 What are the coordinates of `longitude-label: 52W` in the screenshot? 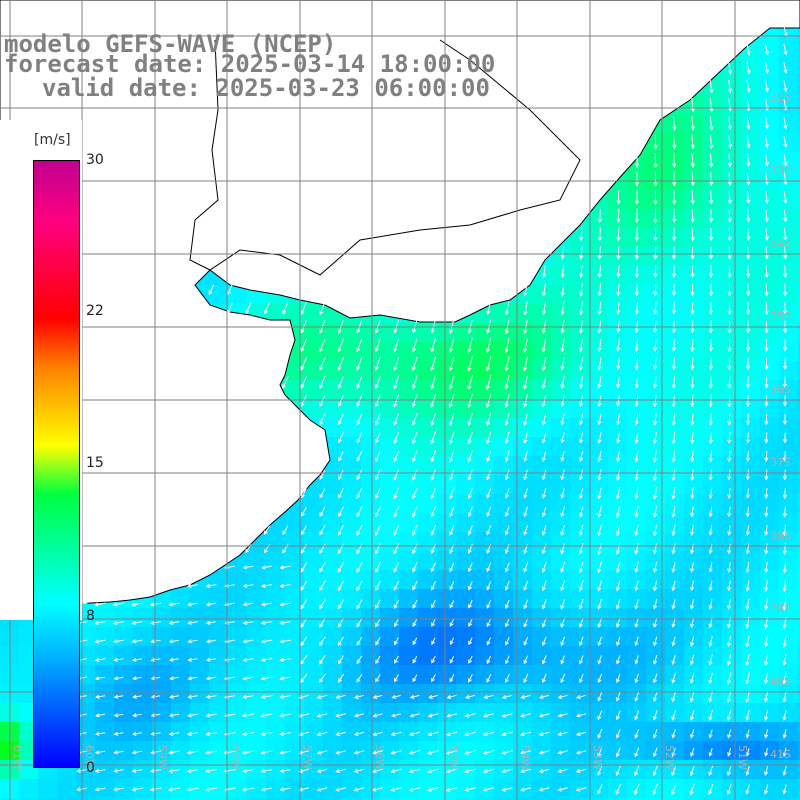 It's located at (669, 757).